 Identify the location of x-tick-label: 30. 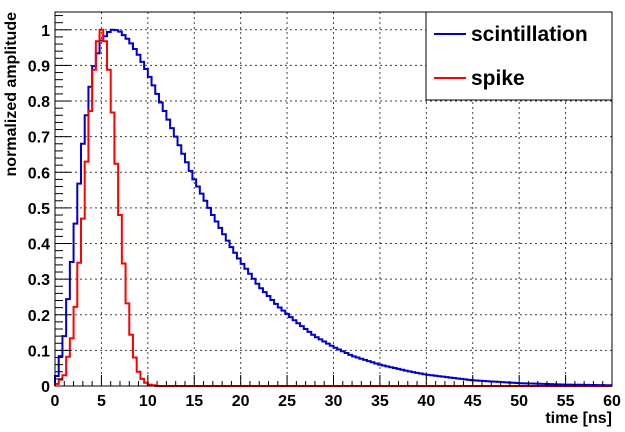
(334, 401).